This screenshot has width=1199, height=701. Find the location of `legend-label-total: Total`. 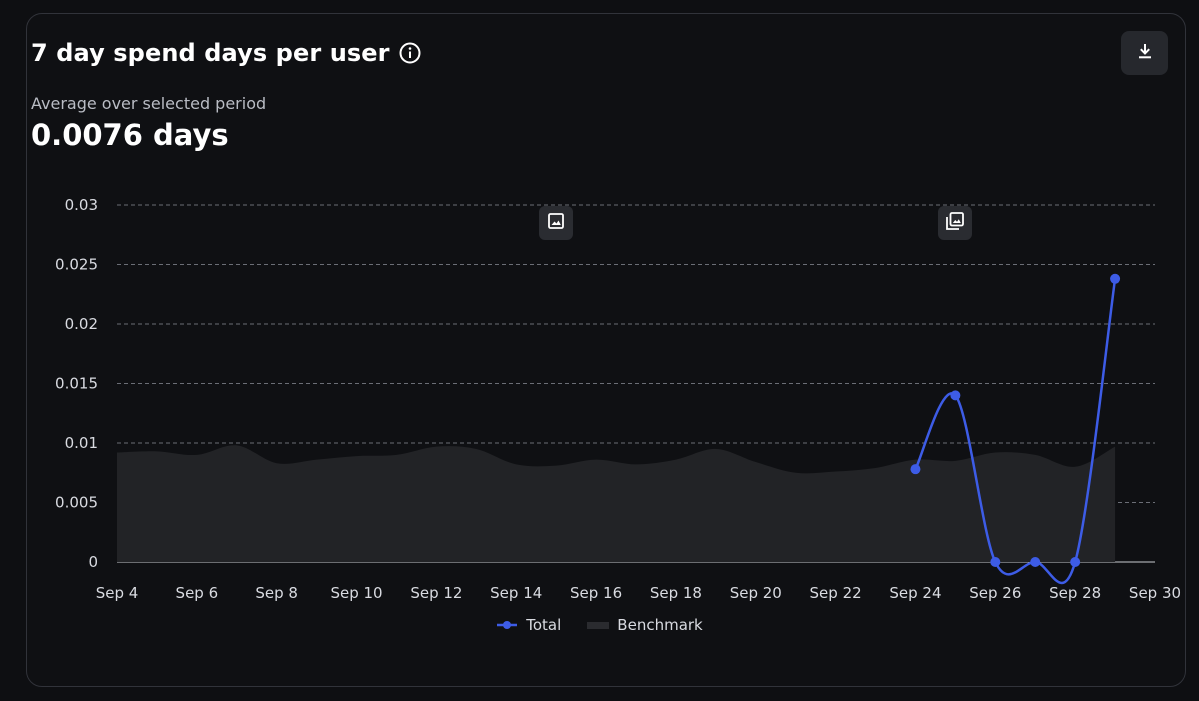

legend-label-total: Total is located at coordinates (544, 625).